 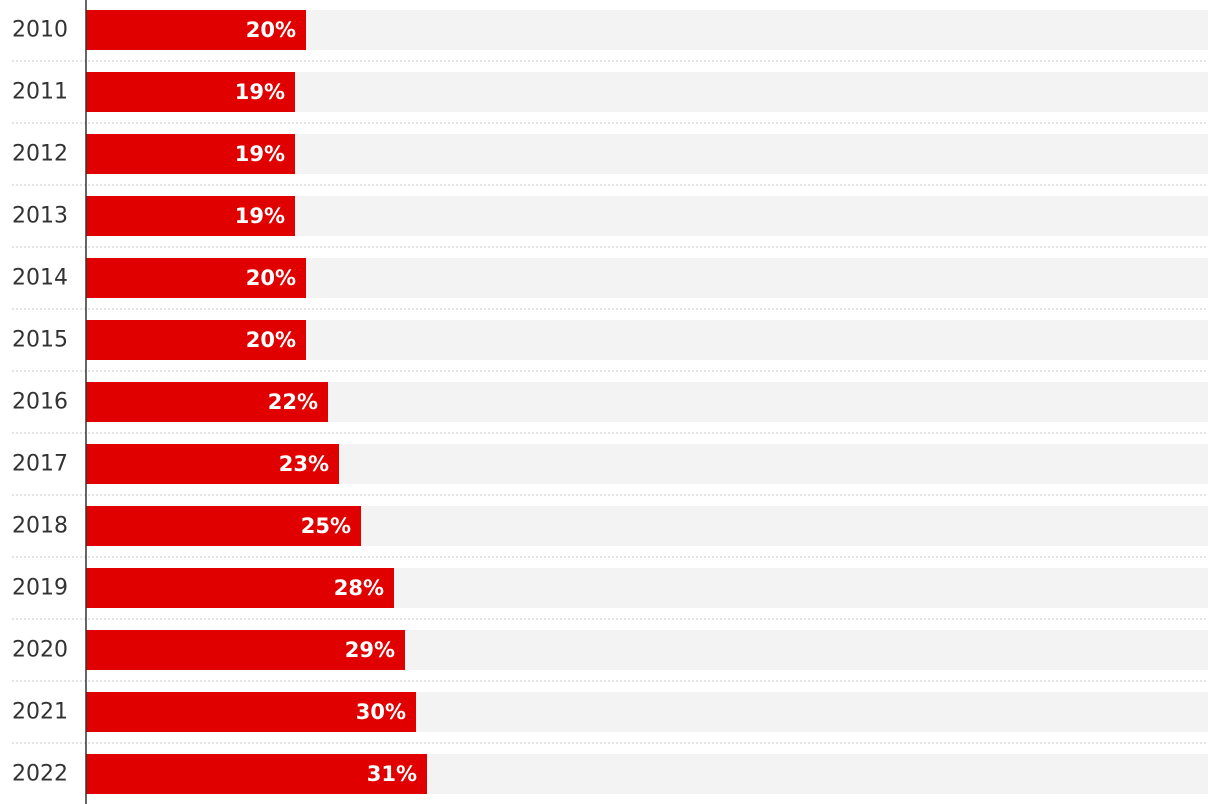 I want to click on category-label: 2019, so click(x=40, y=588).